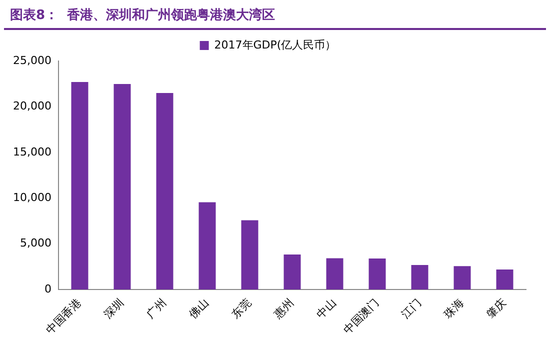 The image size is (550, 349). Describe the element at coordinates (32, 197) in the screenshot. I see `y-tick-label: 10,000` at that location.